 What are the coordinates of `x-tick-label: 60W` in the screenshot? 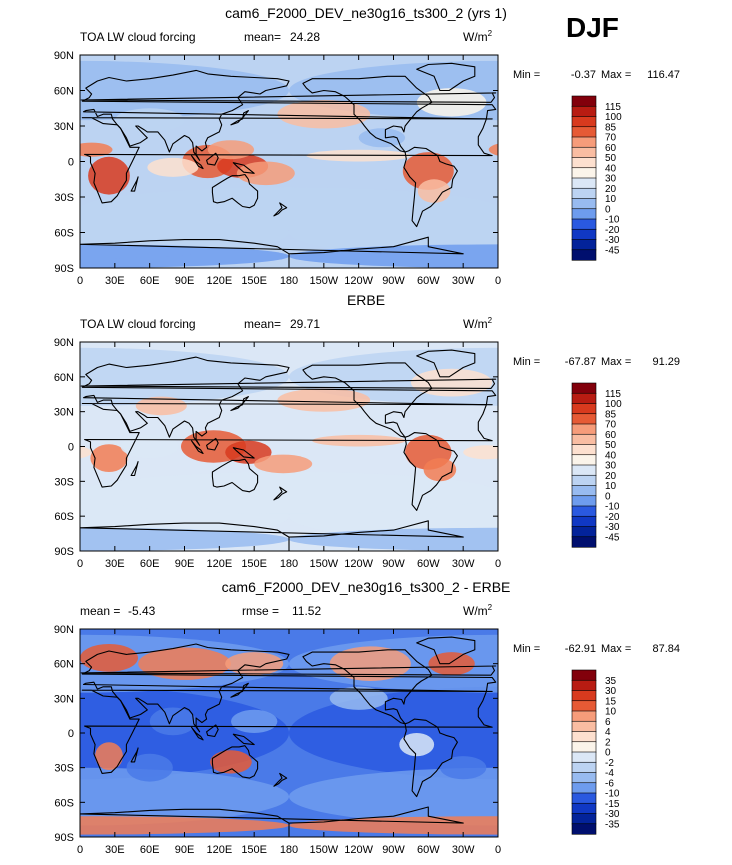 It's located at (428, 850).